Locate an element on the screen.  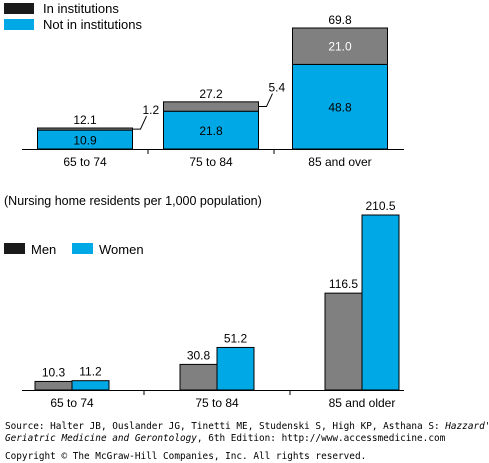
source-book-title-part1: Hazzard's is located at coordinates (467, 426).